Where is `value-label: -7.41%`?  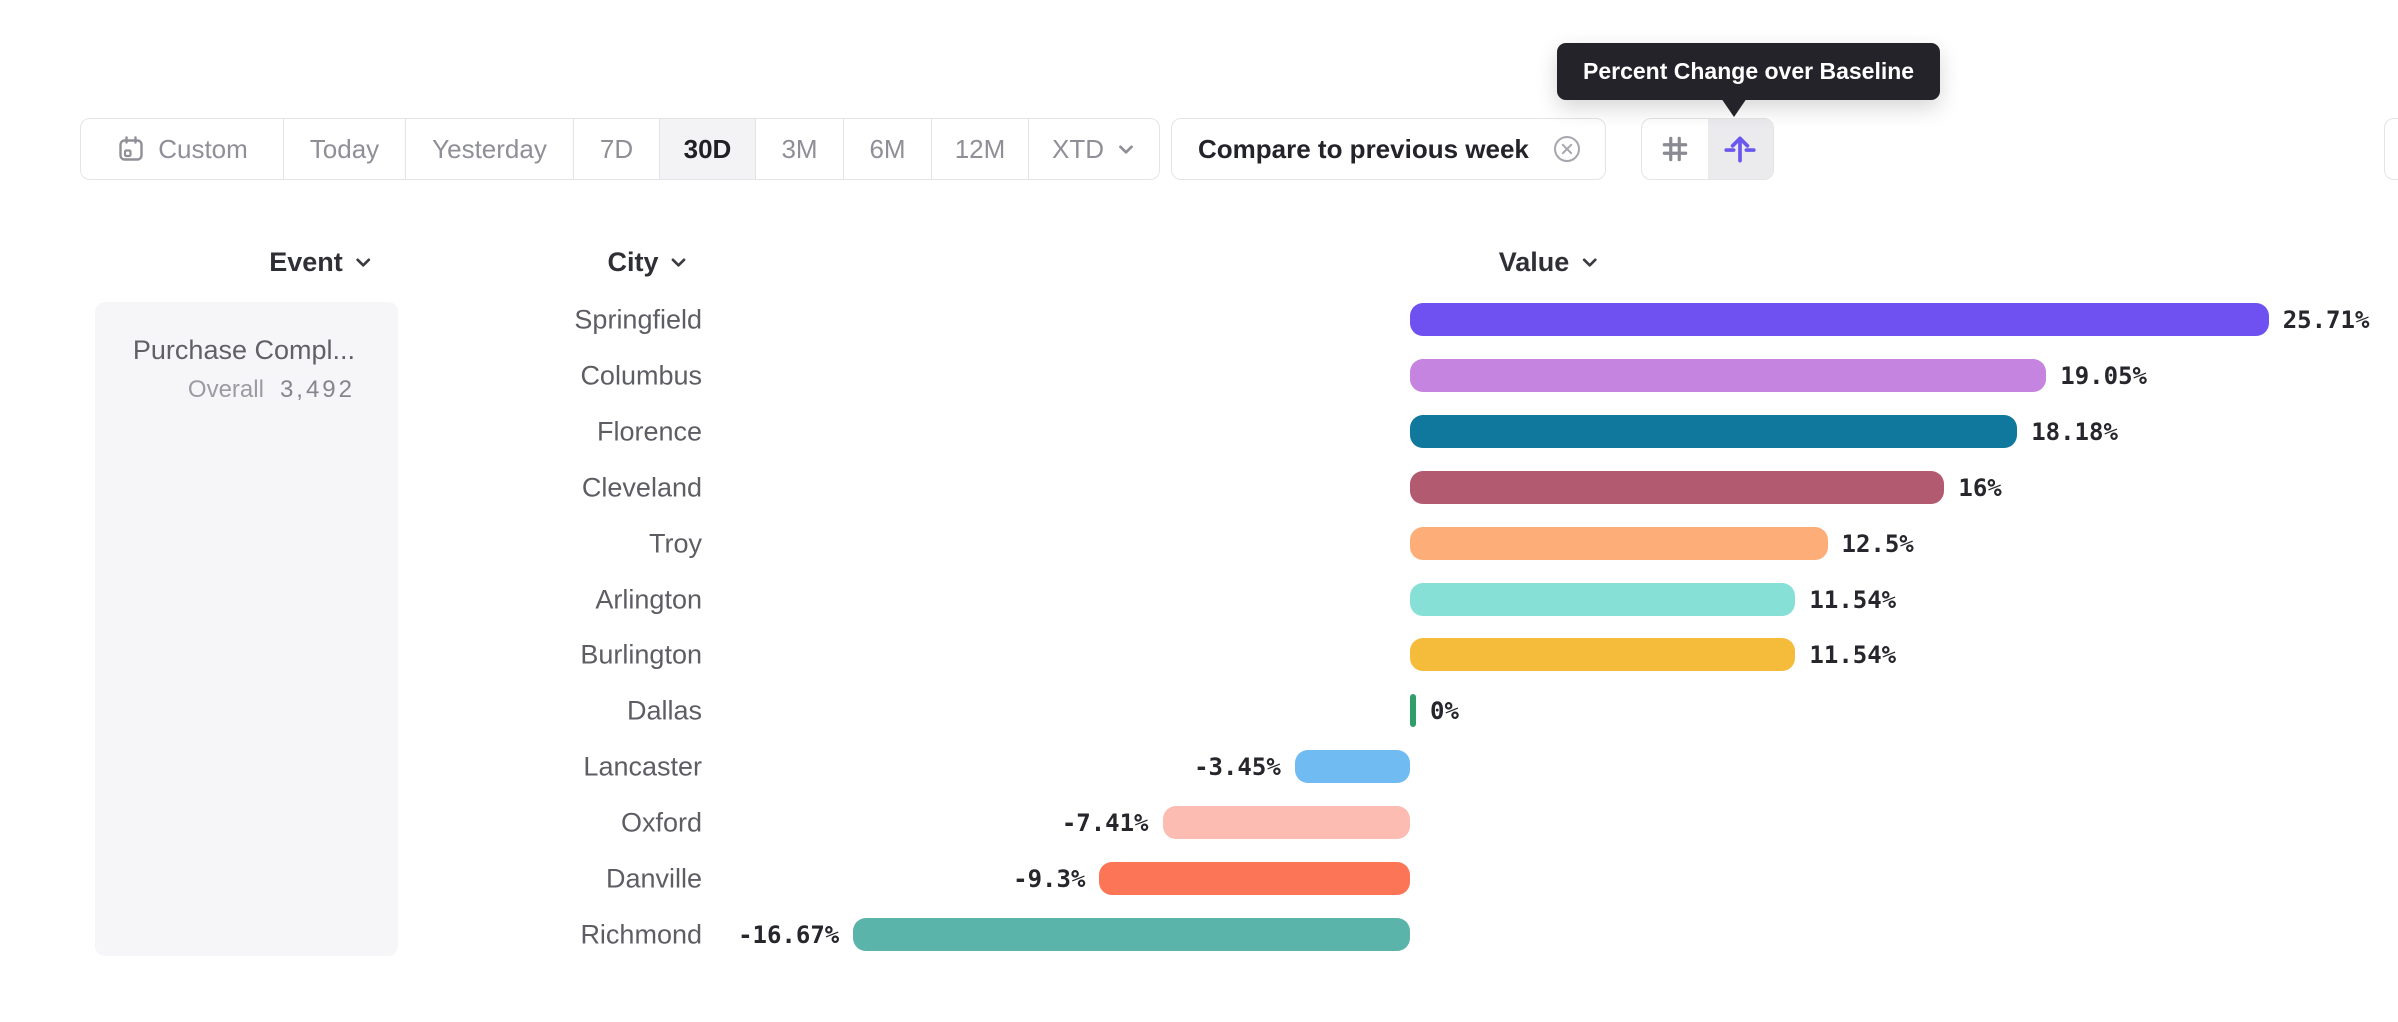 value-label: -7.41% is located at coordinates (1105, 823).